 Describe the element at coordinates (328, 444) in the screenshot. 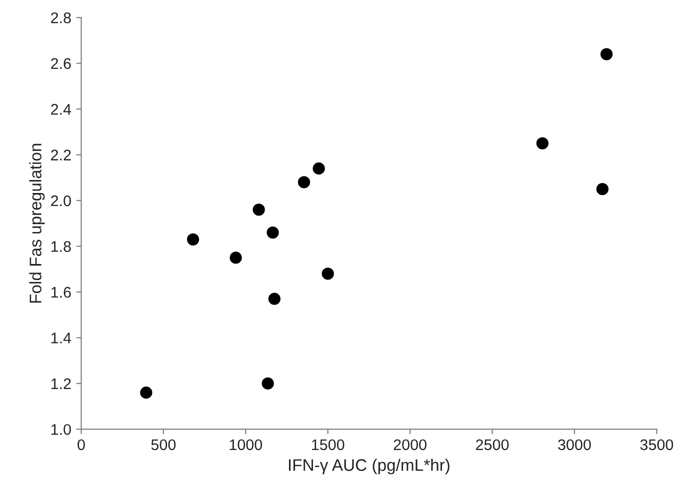

I see `x-tick-label: 1500` at that location.